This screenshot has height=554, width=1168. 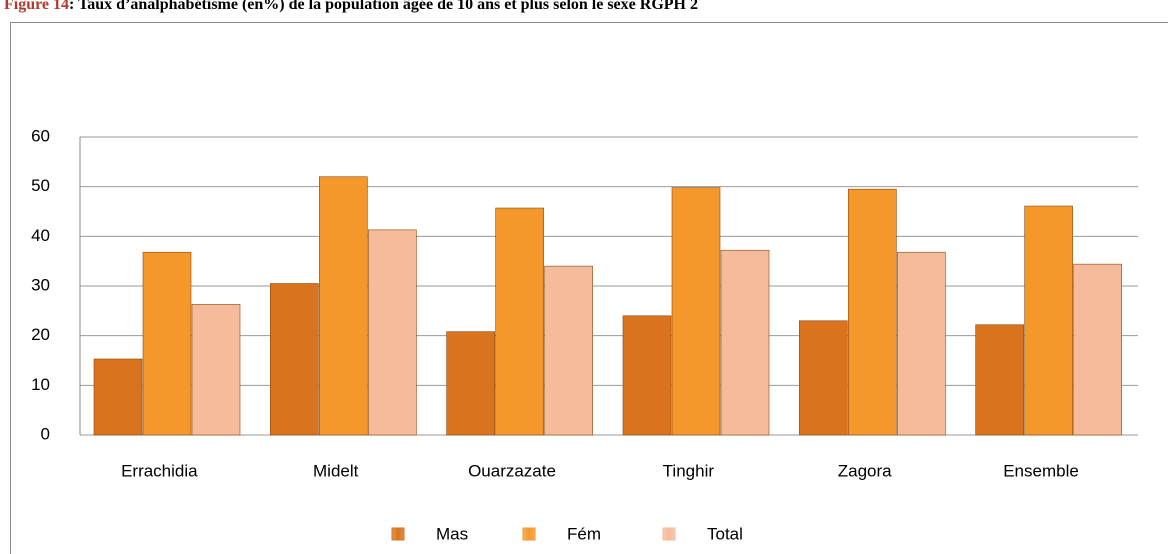 I want to click on figure-label: Figure 14, so click(x=36, y=6).